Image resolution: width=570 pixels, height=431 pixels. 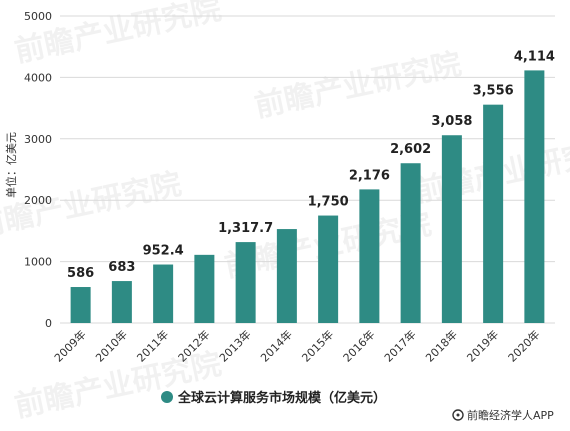 I want to click on data-label: 952.4, so click(x=163, y=251).